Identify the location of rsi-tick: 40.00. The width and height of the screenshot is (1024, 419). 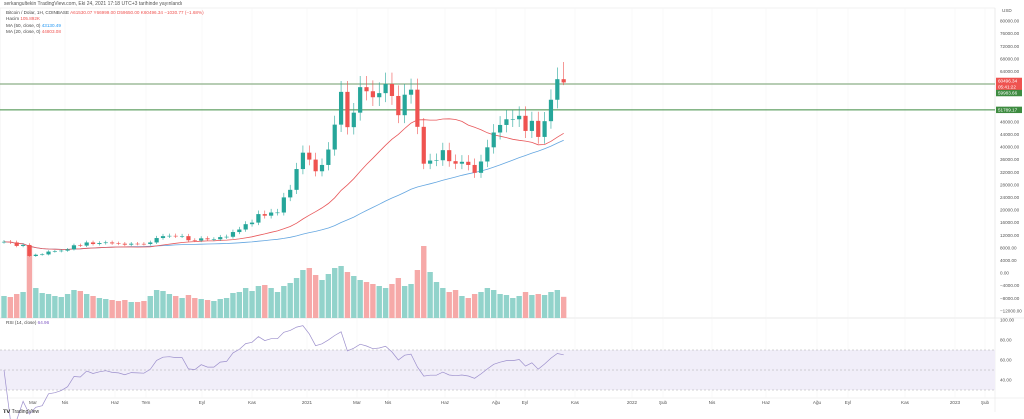
(1006, 380).